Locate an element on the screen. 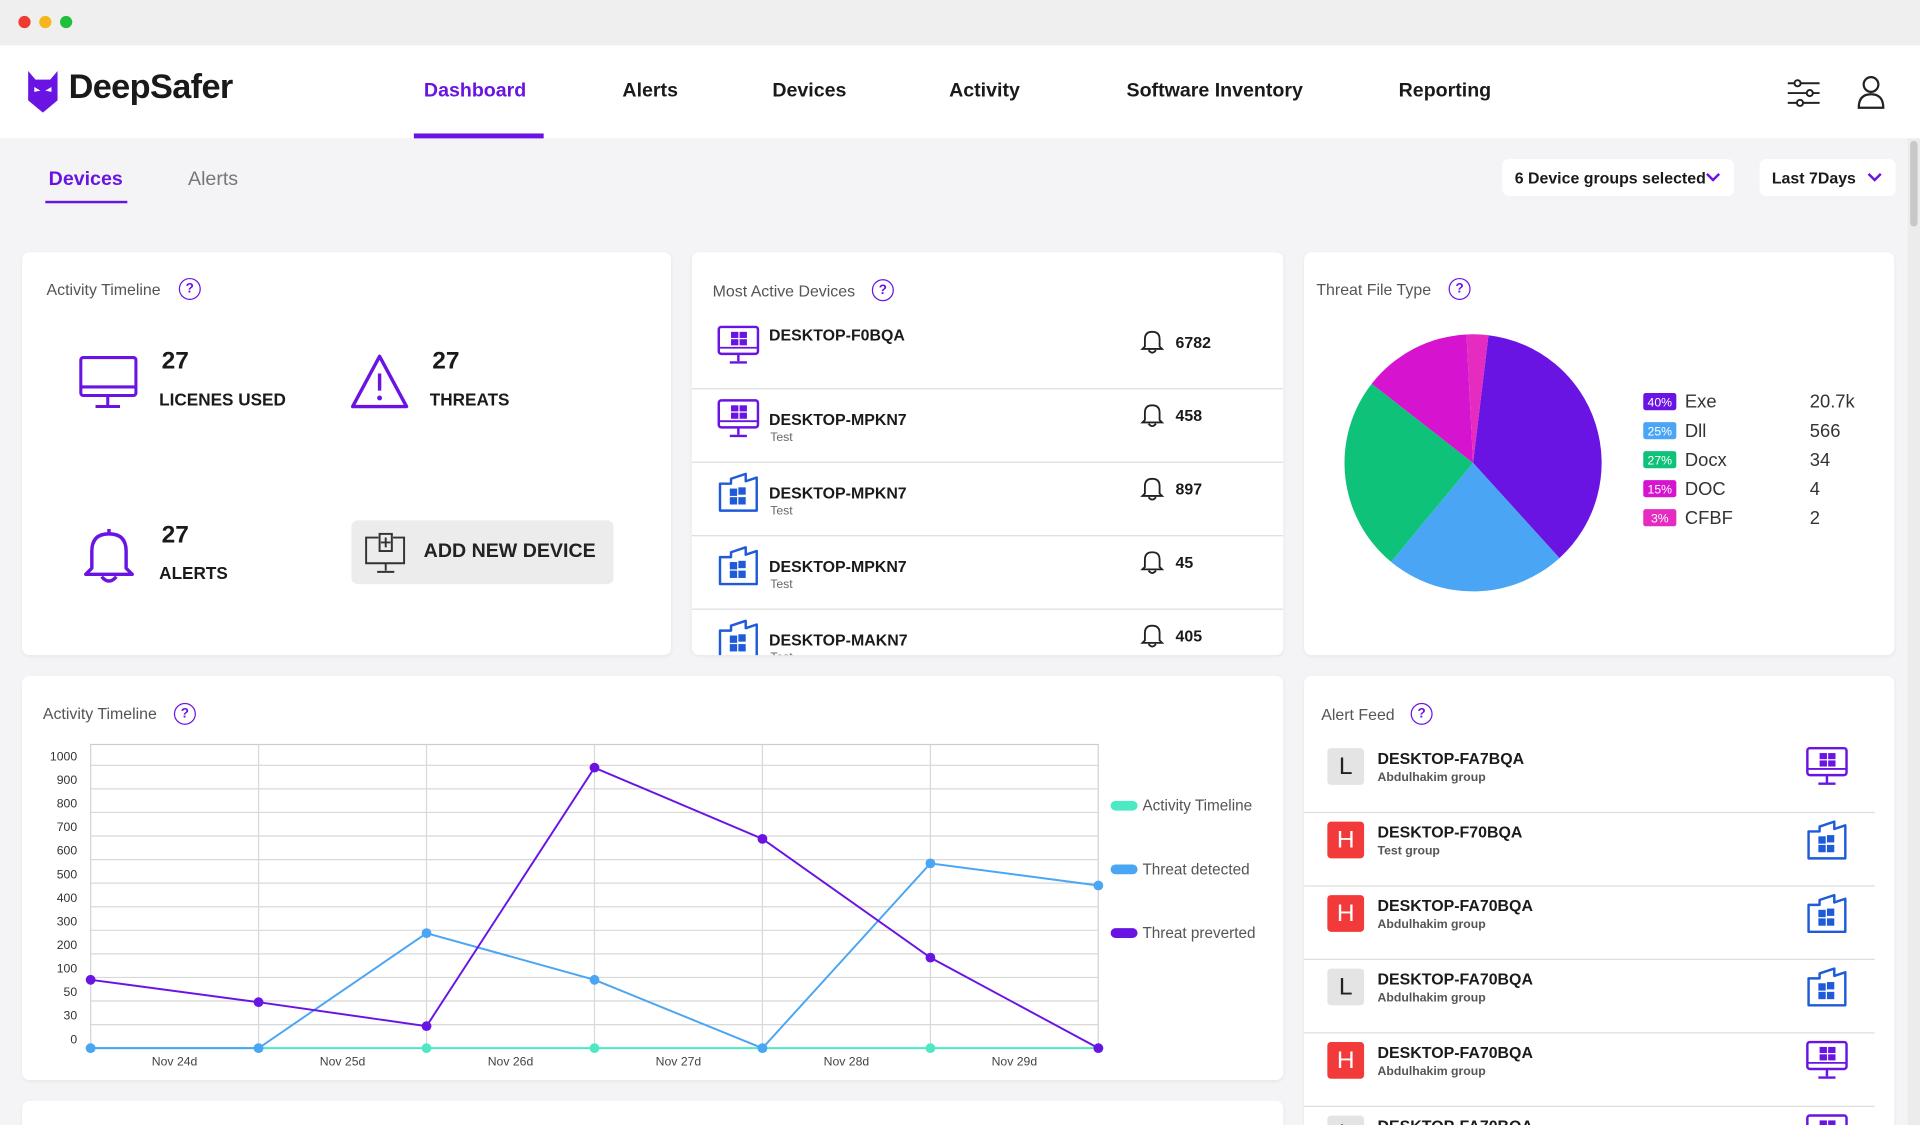 The height and width of the screenshot is (1125, 1920). chevron is located at coordinates (1713, 177).